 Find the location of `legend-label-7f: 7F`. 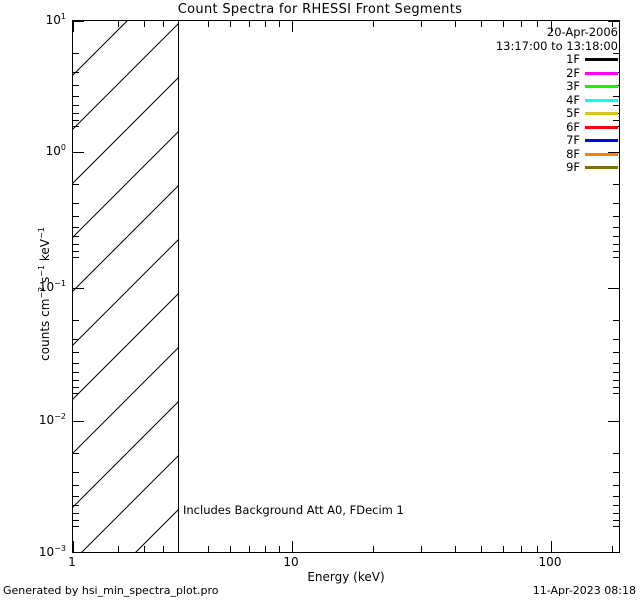

legend-label-7f: 7F is located at coordinates (573, 140).